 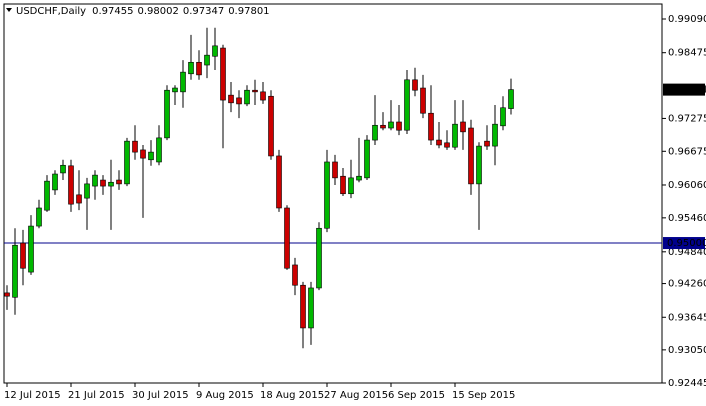 I want to click on header-high: 0.98002, so click(x=157, y=11).